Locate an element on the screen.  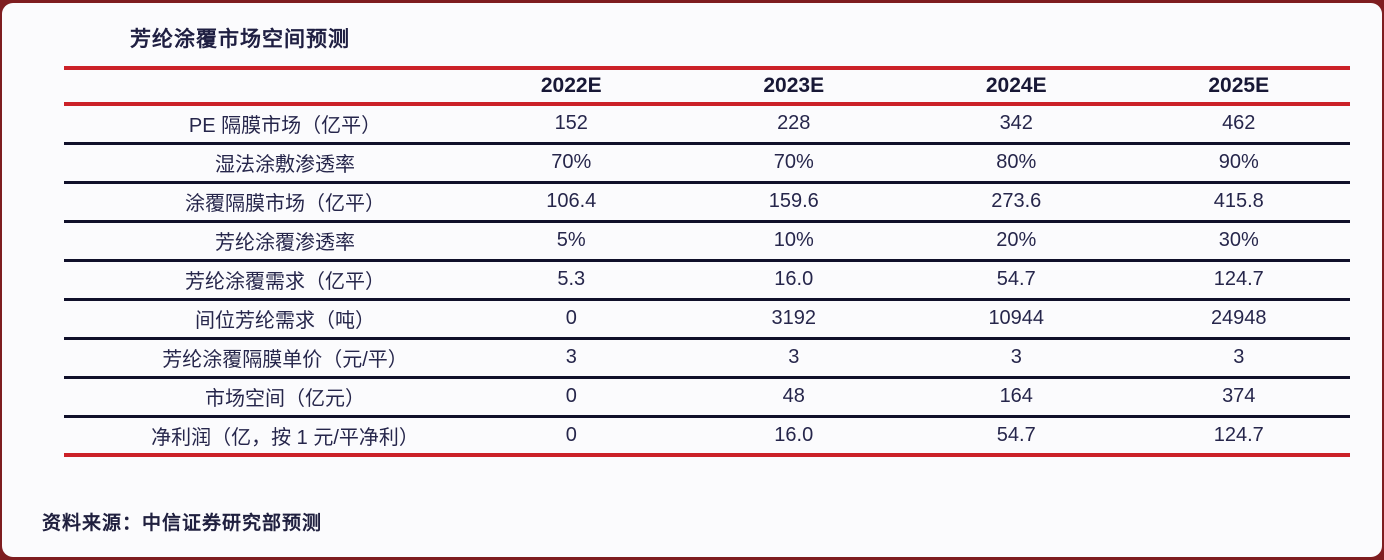
table-row: 芳纶涂覆需求（亿平） 5.3 16.0 54.7 124.7 is located at coordinates (707, 280).